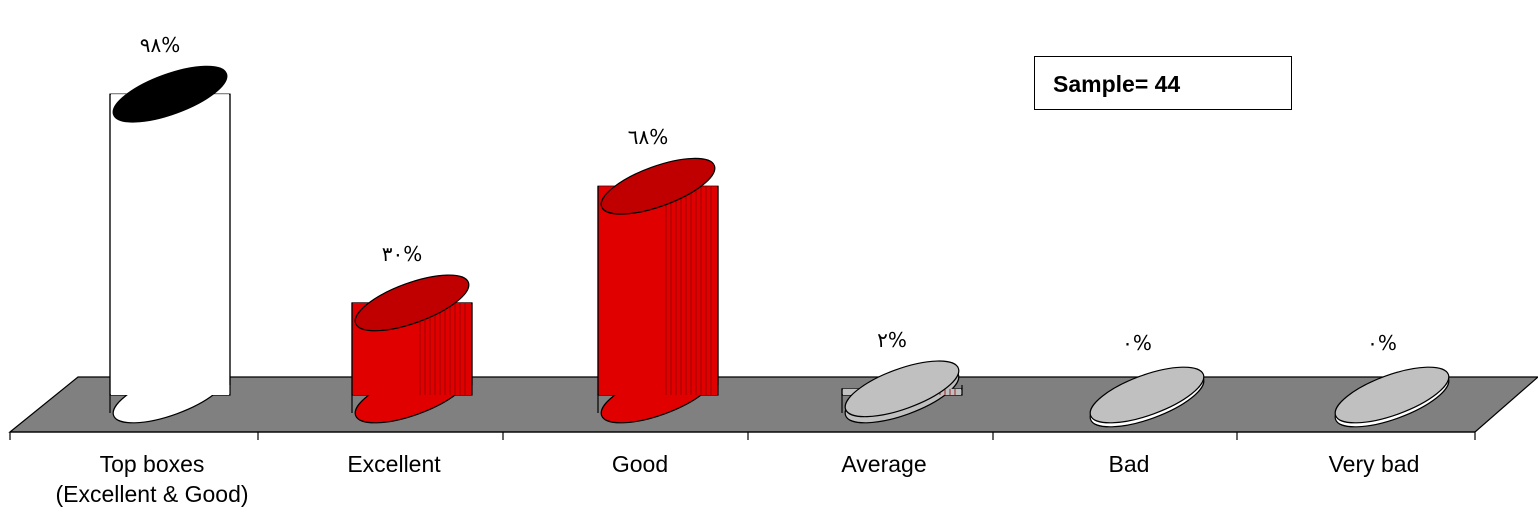 The height and width of the screenshot is (521, 1538). Describe the element at coordinates (884, 464) in the screenshot. I see `x-tick-label: Average` at that location.